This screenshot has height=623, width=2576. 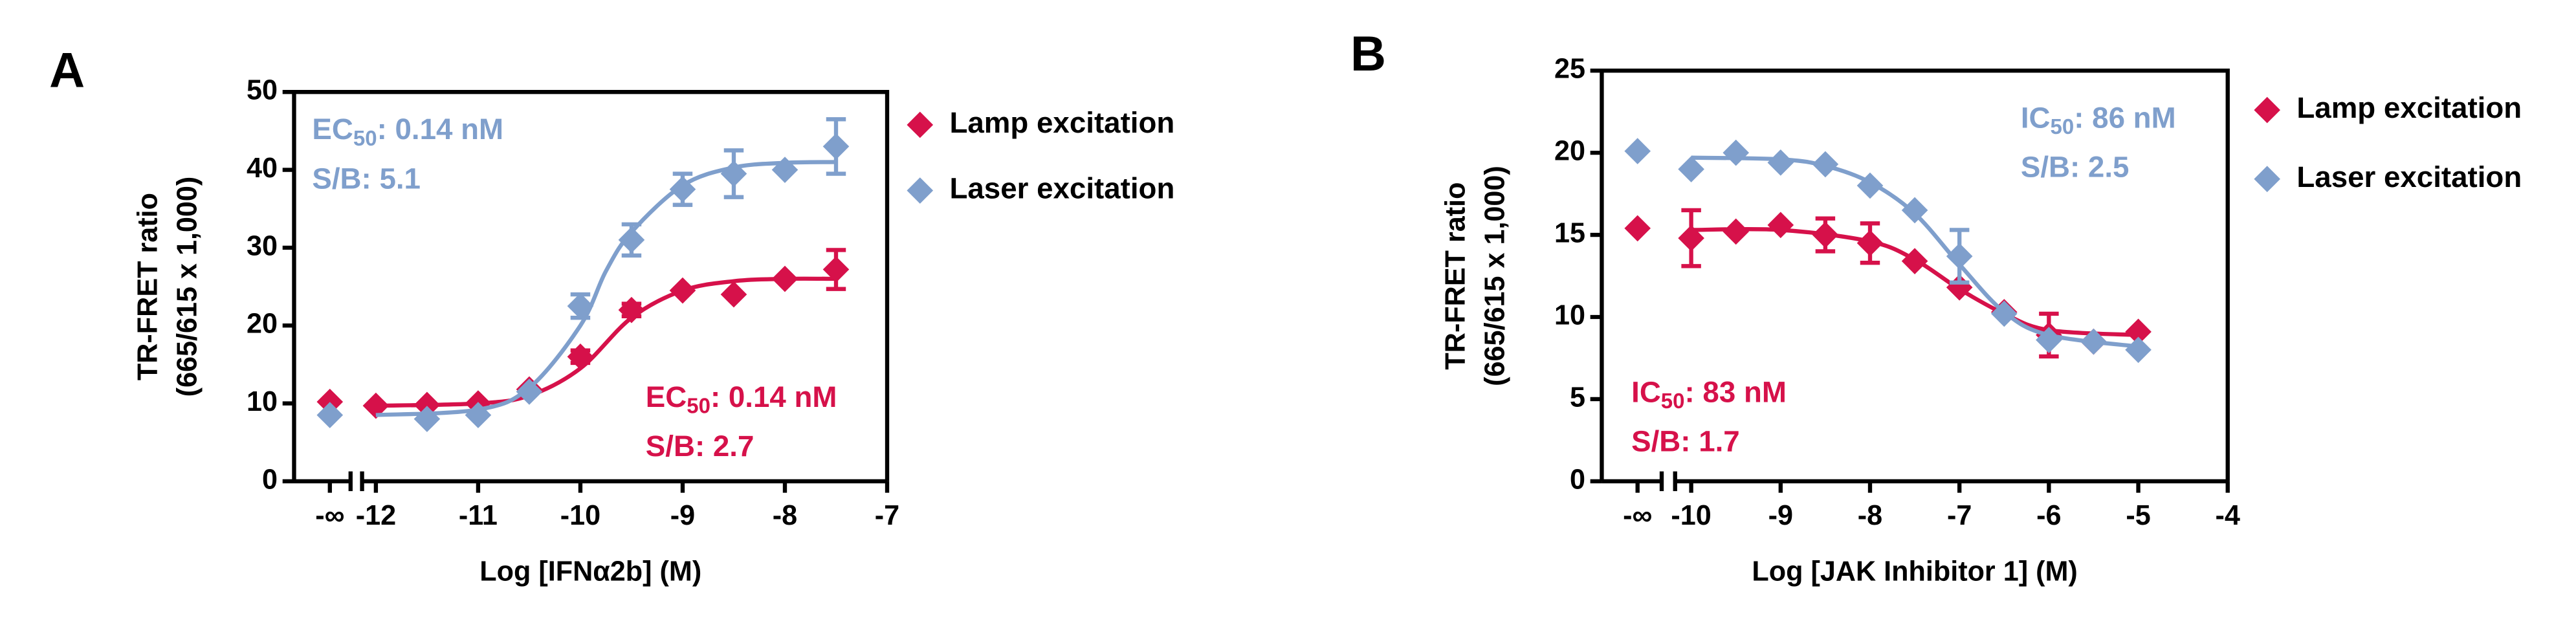 I want to click on x-tick-label: -5, so click(x=2138, y=515).